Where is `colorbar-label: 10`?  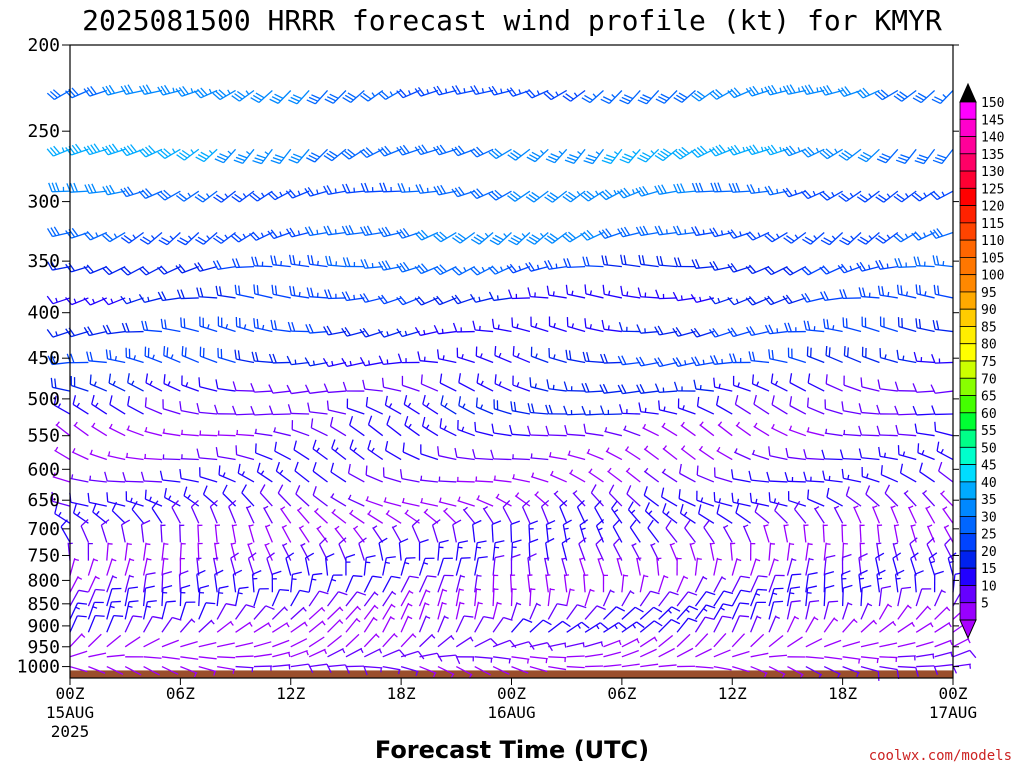
colorbar-label: 10 is located at coordinates (989, 586).